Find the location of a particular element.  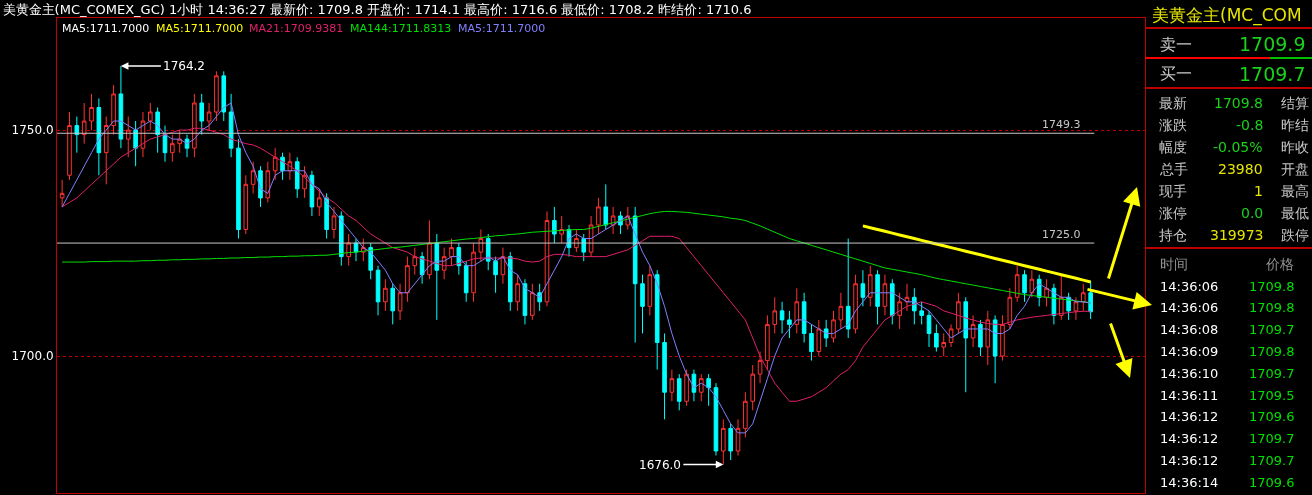

text: 23980 is located at coordinates (1240, 169).